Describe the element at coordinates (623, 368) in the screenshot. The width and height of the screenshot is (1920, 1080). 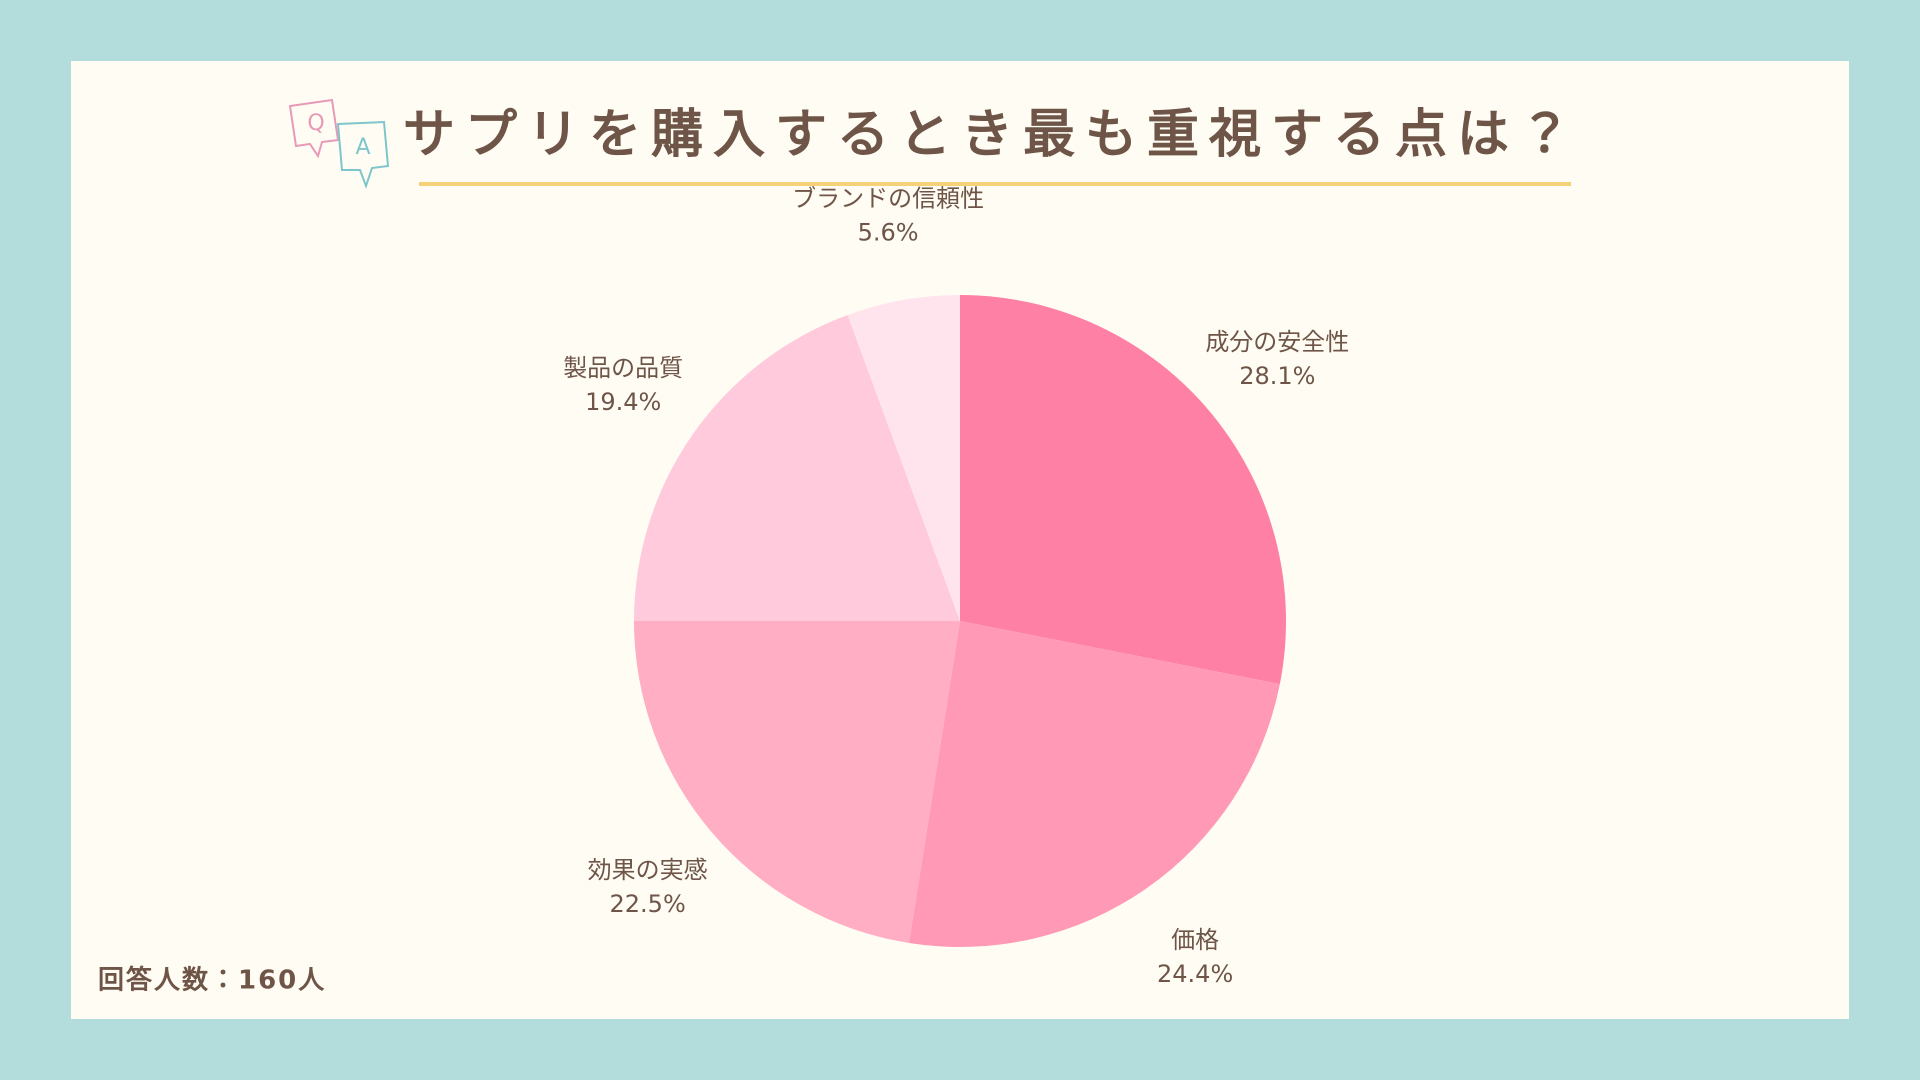
I see `slice-label: 製品の品質` at that location.